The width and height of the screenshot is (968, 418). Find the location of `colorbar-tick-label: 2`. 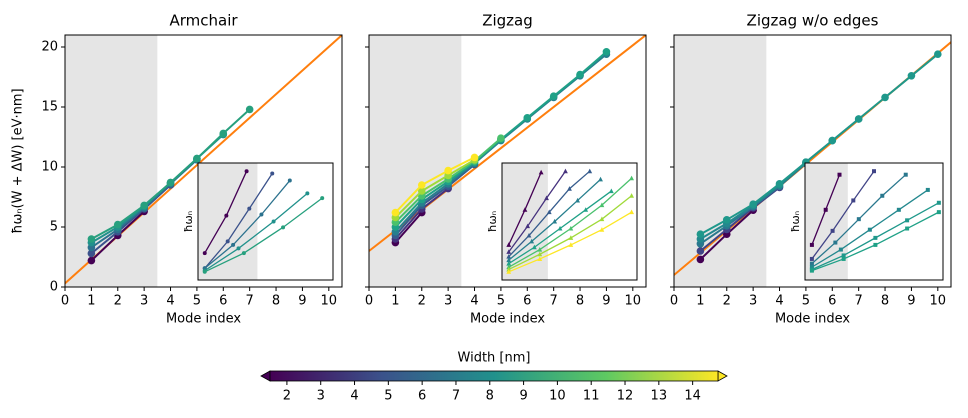

colorbar-tick-label: 2 is located at coordinates (287, 396).